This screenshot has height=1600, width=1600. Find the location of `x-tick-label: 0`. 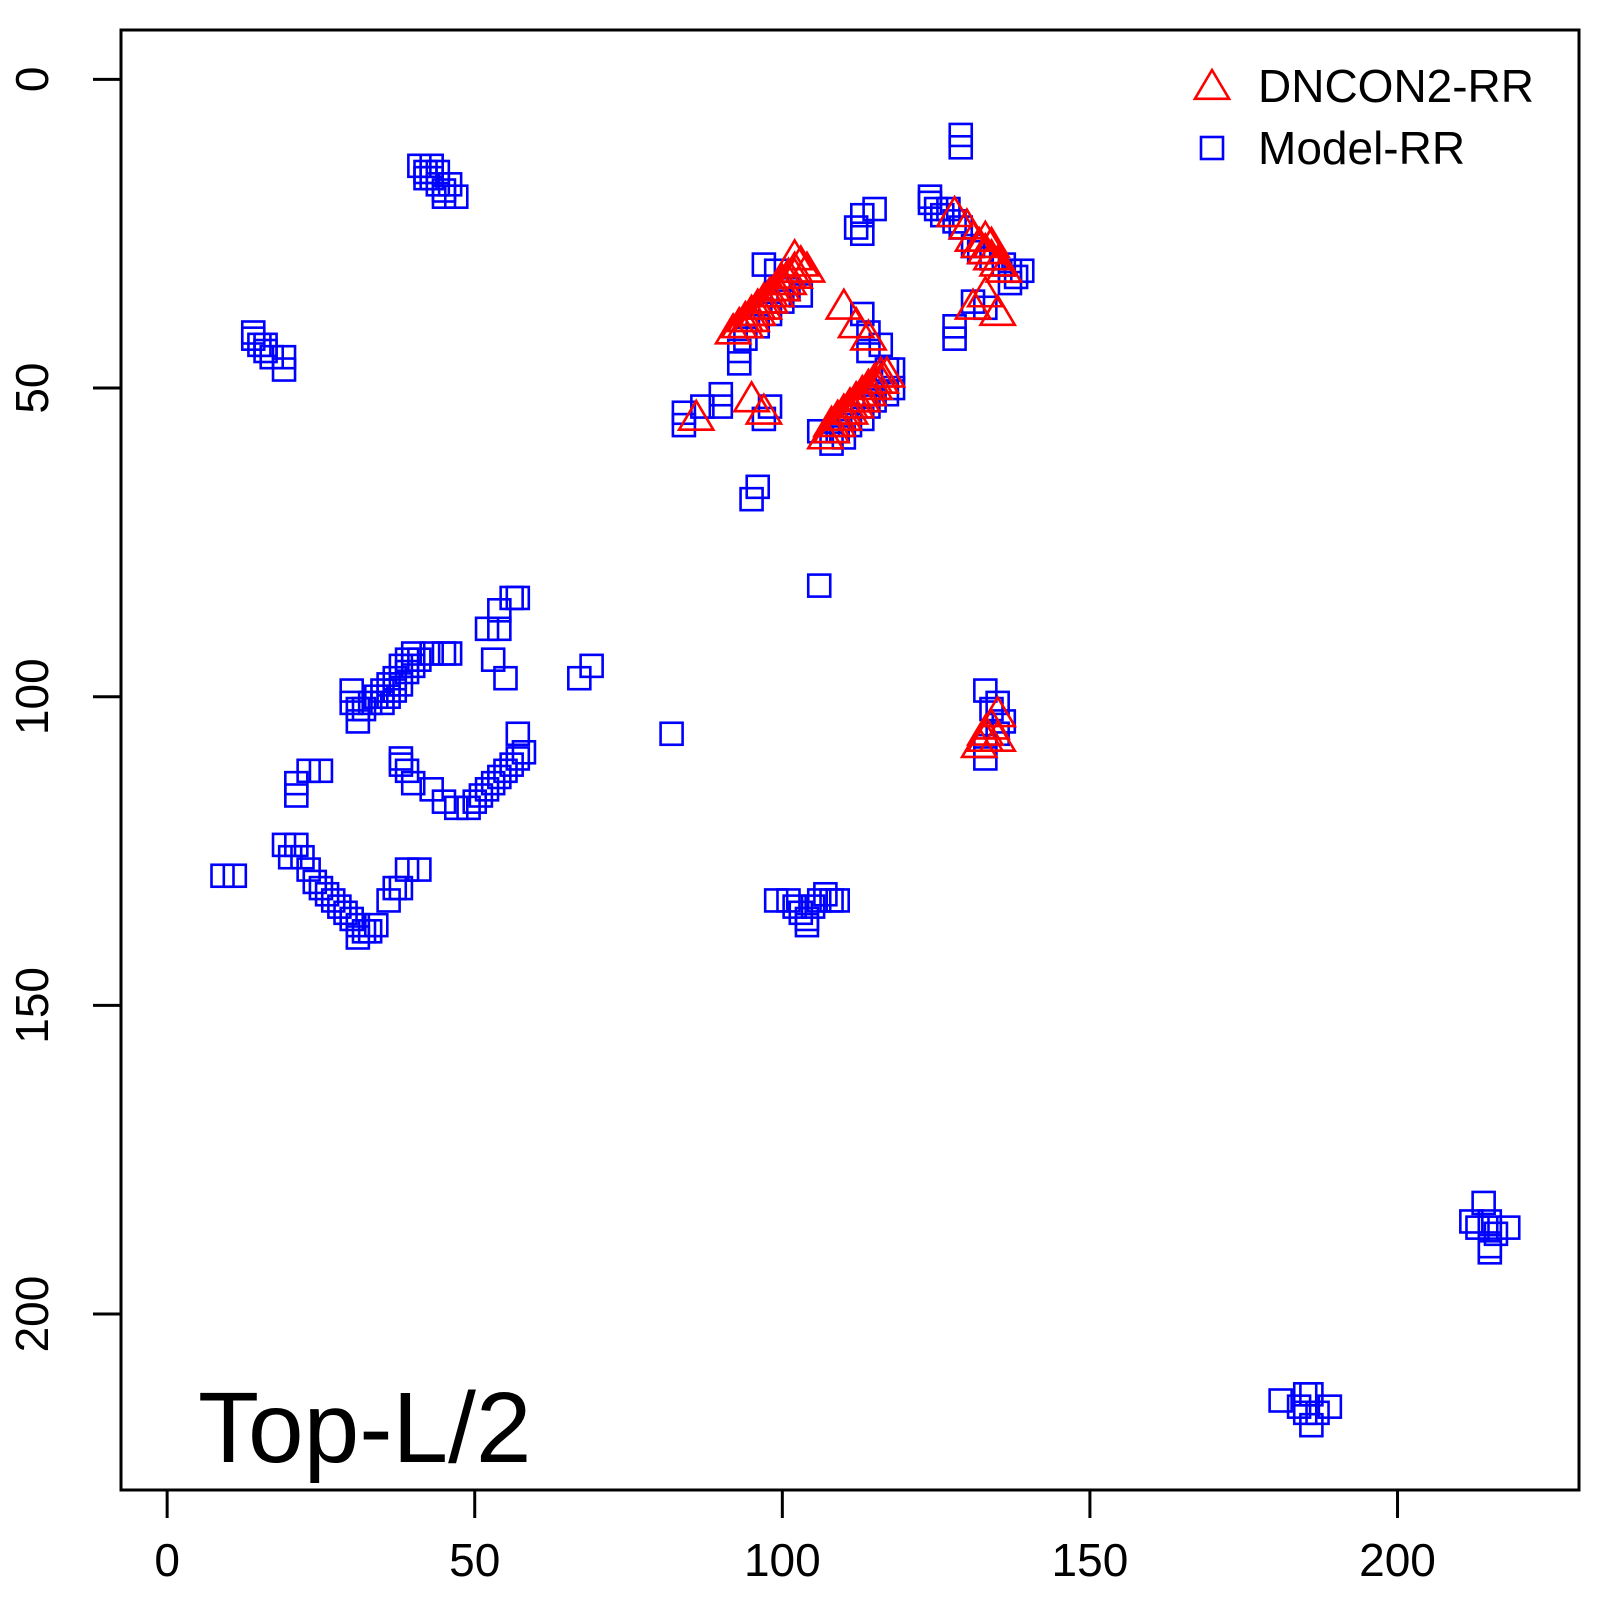

x-tick-label: 0 is located at coordinates (167, 1560).